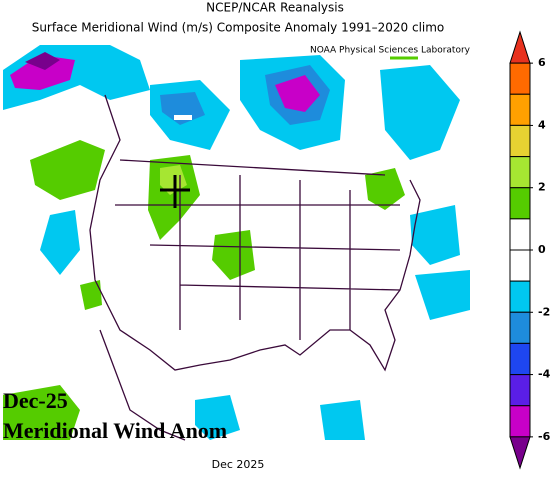  I want to click on overlay-date: Dec-25, so click(35, 400).